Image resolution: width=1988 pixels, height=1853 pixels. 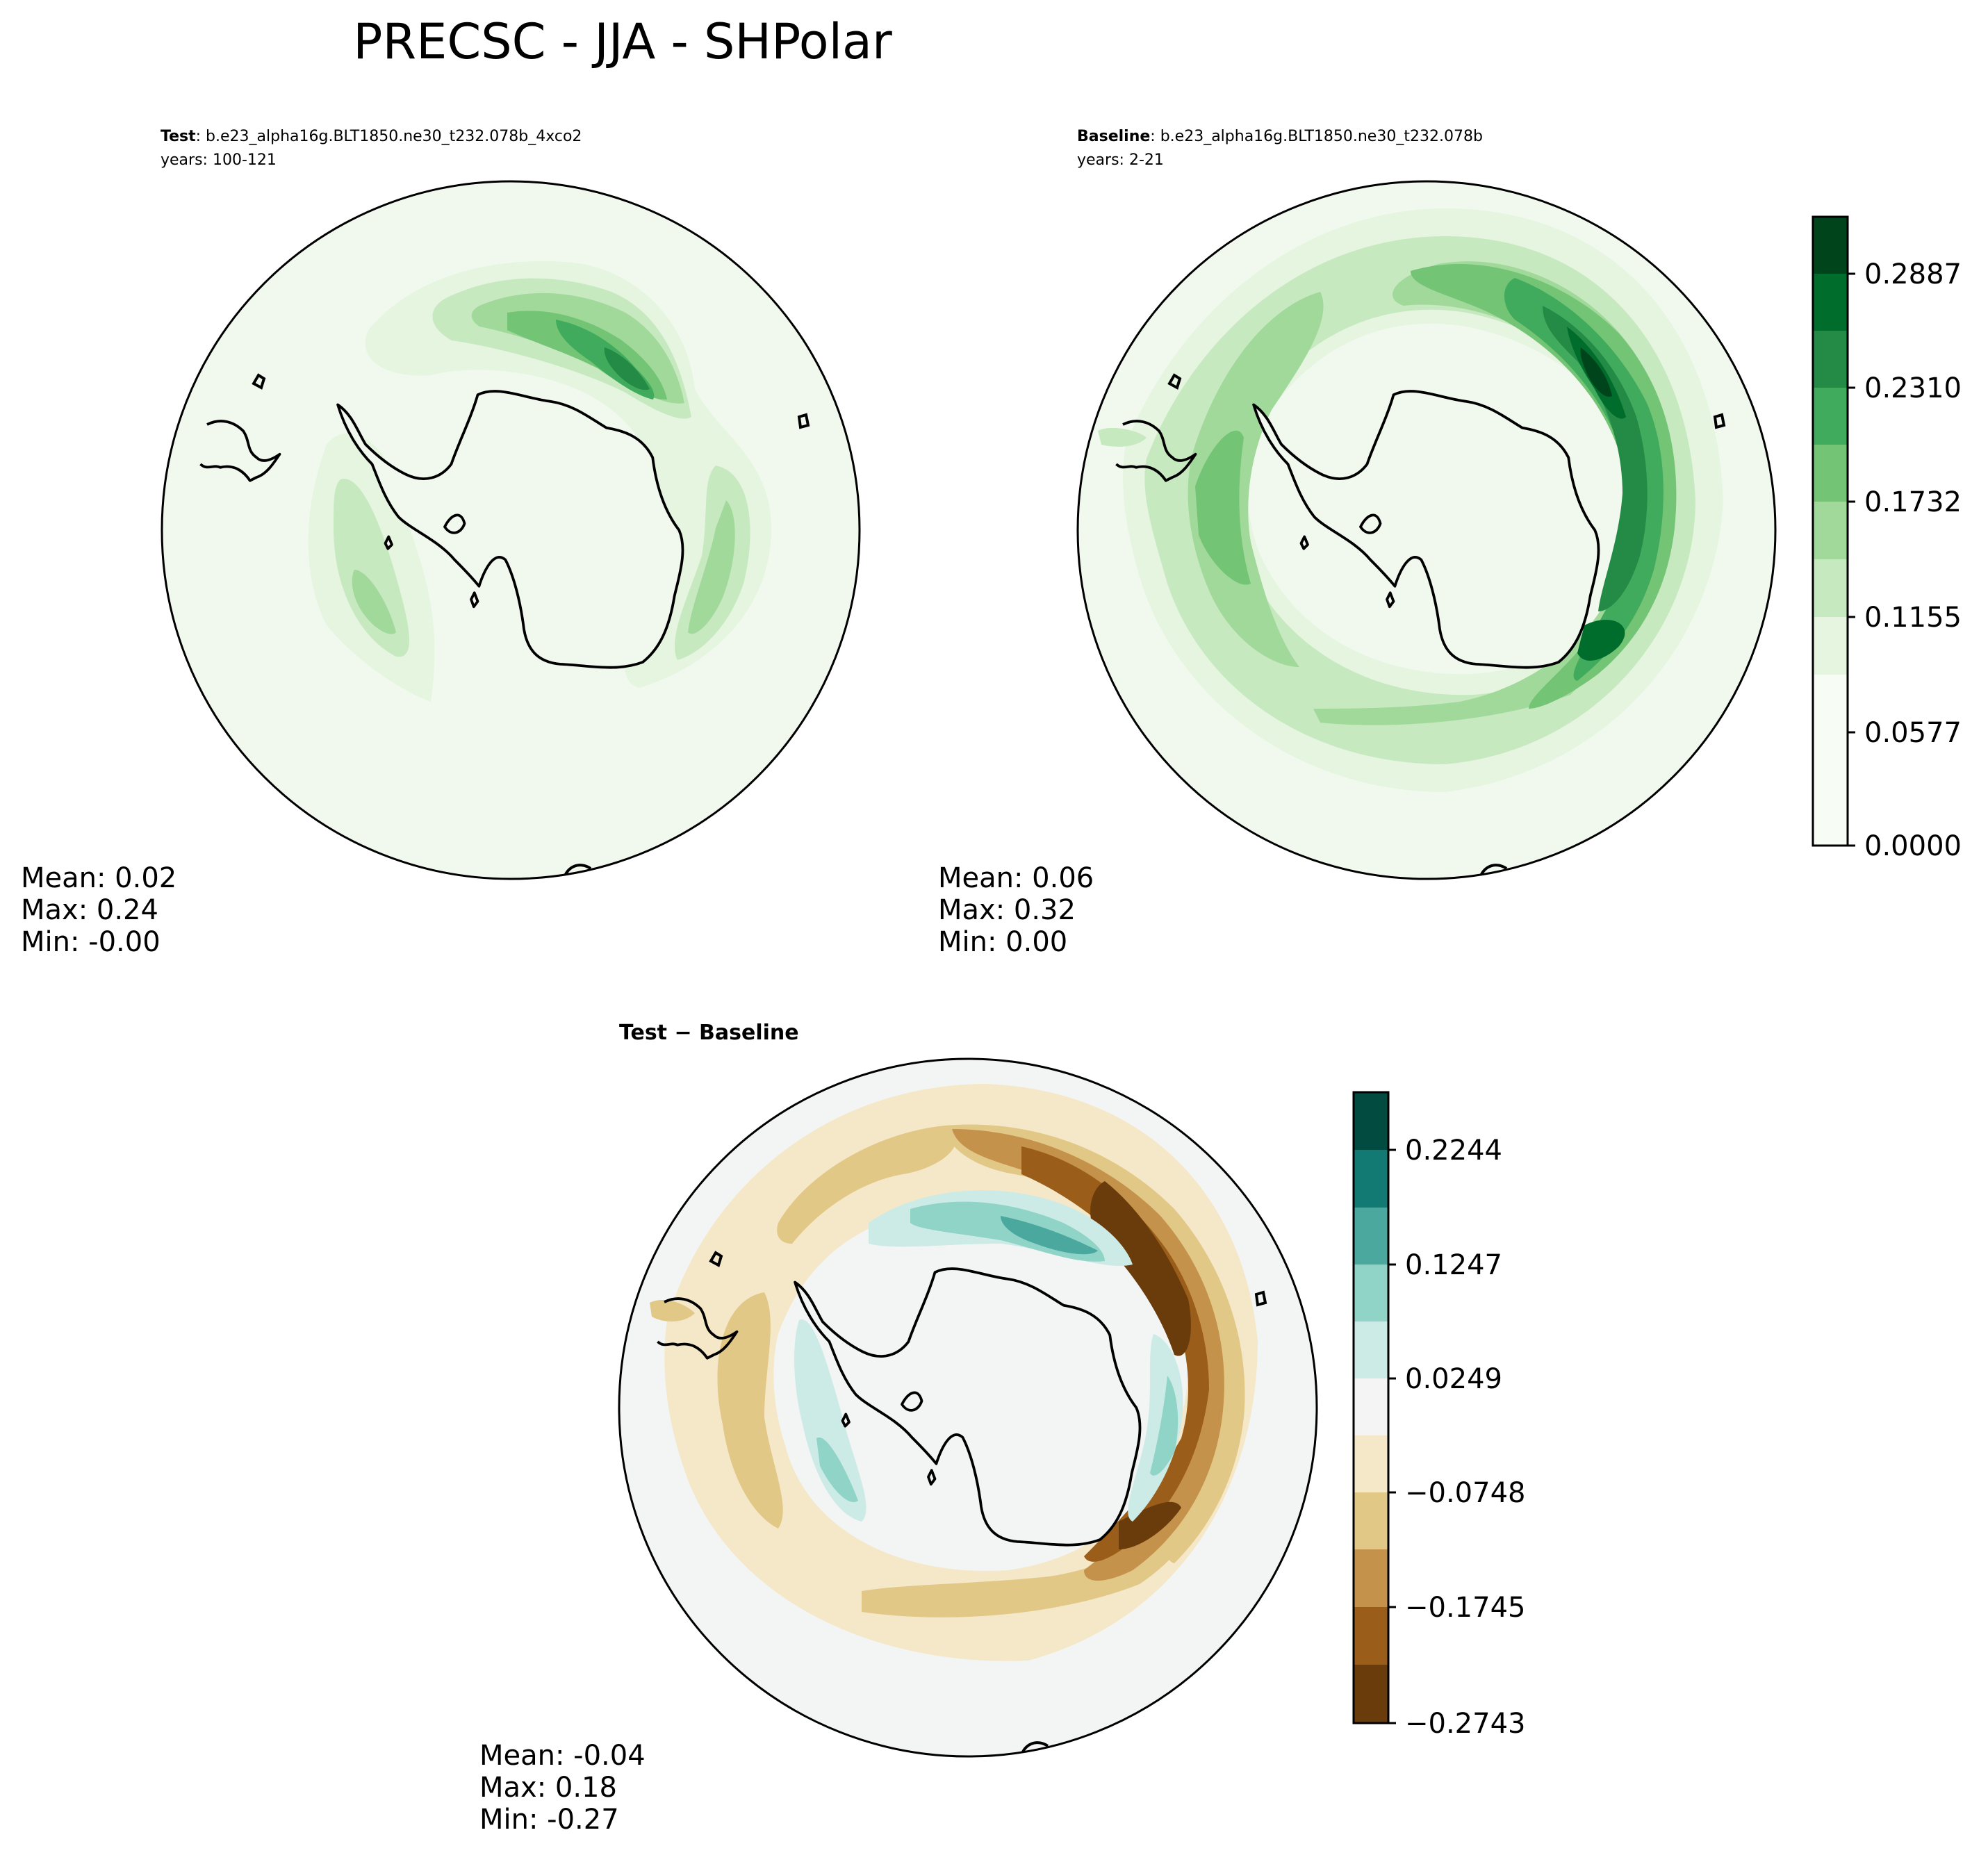 What do you see at coordinates (709, 1033) in the screenshot?
I see `diff-title: Test − Baseline` at bounding box center [709, 1033].